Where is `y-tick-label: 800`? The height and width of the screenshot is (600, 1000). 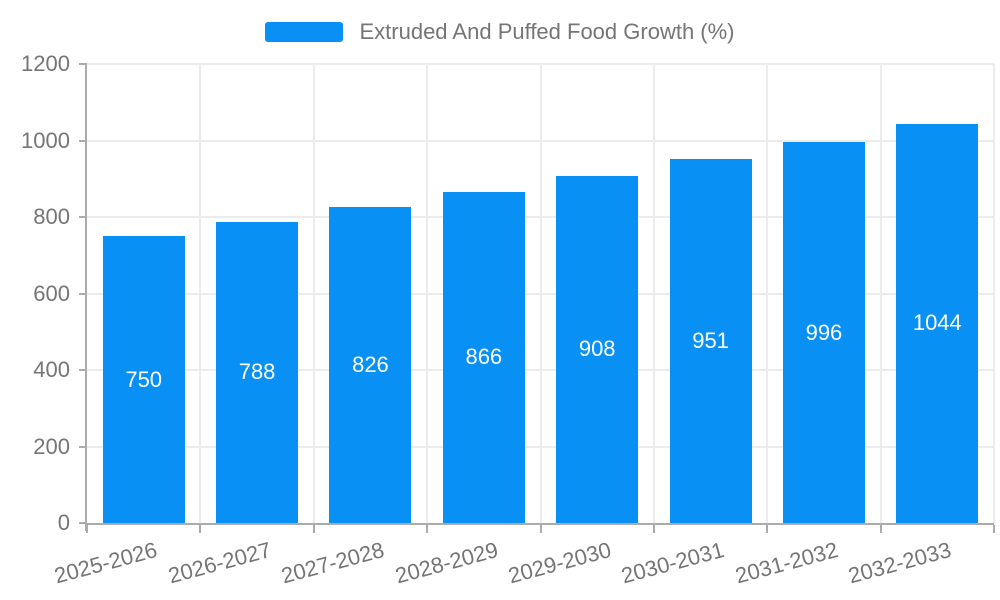
y-tick-label: 800 is located at coordinates (51, 216).